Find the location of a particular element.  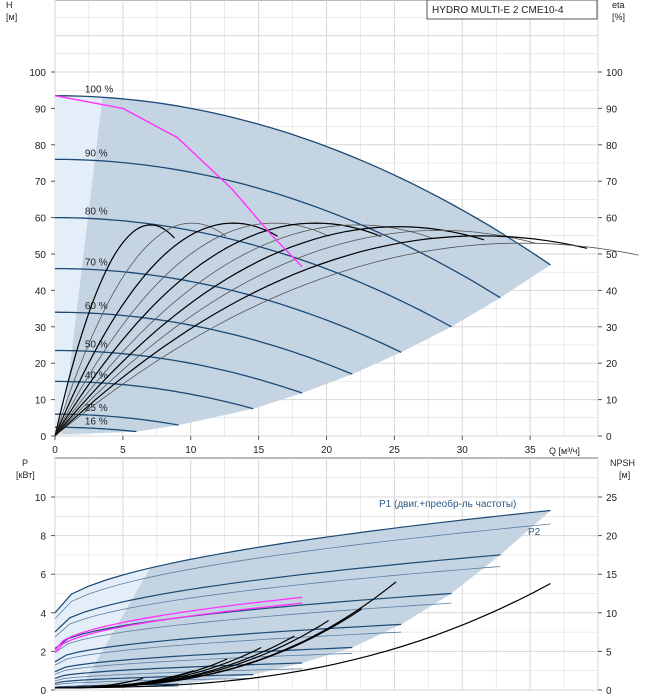

y-right-tick-label: 70 is located at coordinates (612, 182).